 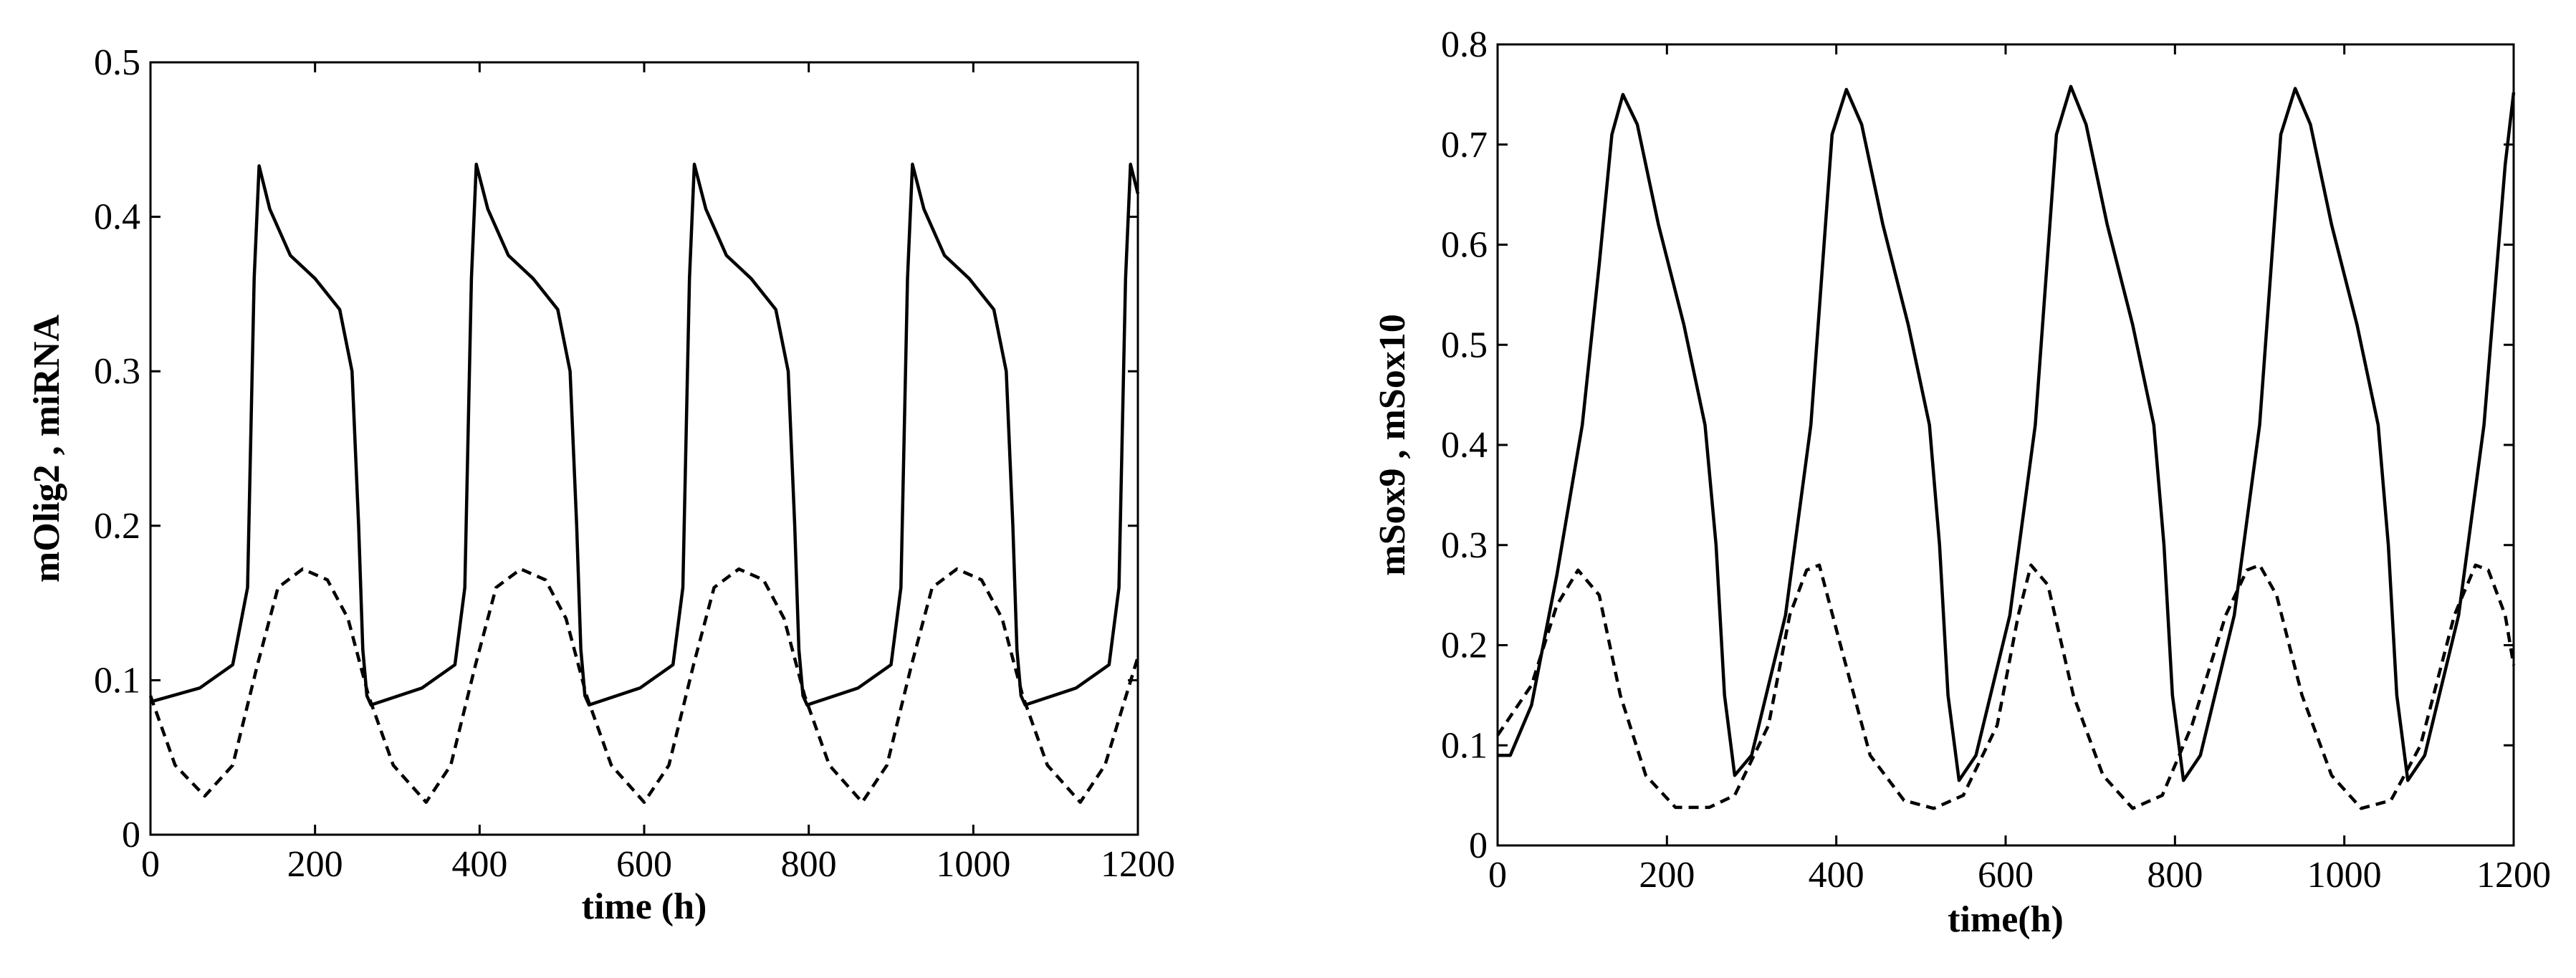 I want to click on chart2-y-tick-label: 0.5, so click(x=1464, y=345).